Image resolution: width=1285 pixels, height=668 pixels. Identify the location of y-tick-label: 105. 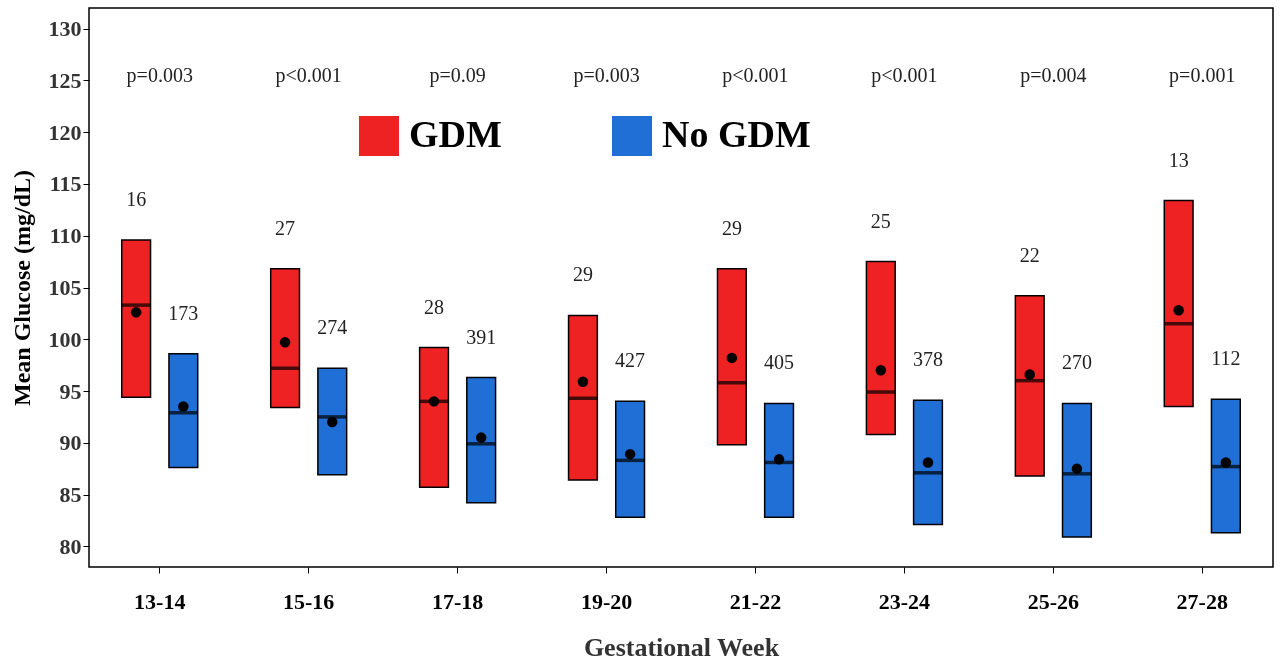
(65, 287).